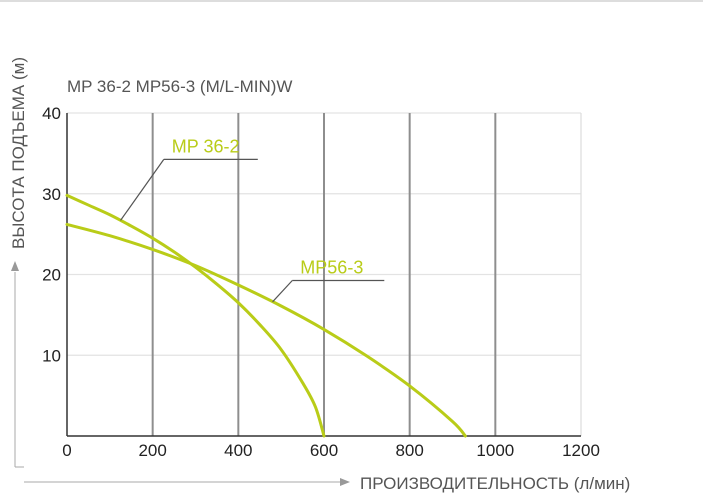  What do you see at coordinates (206, 146) in the screenshot?
I see `series-label: MP 36-2` at bounding box center [206, 146].